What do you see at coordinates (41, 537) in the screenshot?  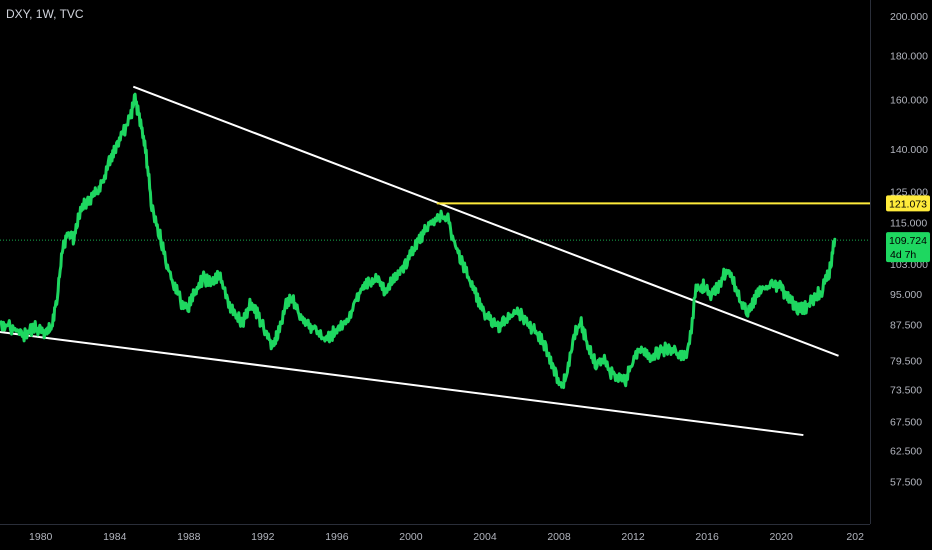 I see `x-tick-label: 1980` at bounding box center [41, 537].